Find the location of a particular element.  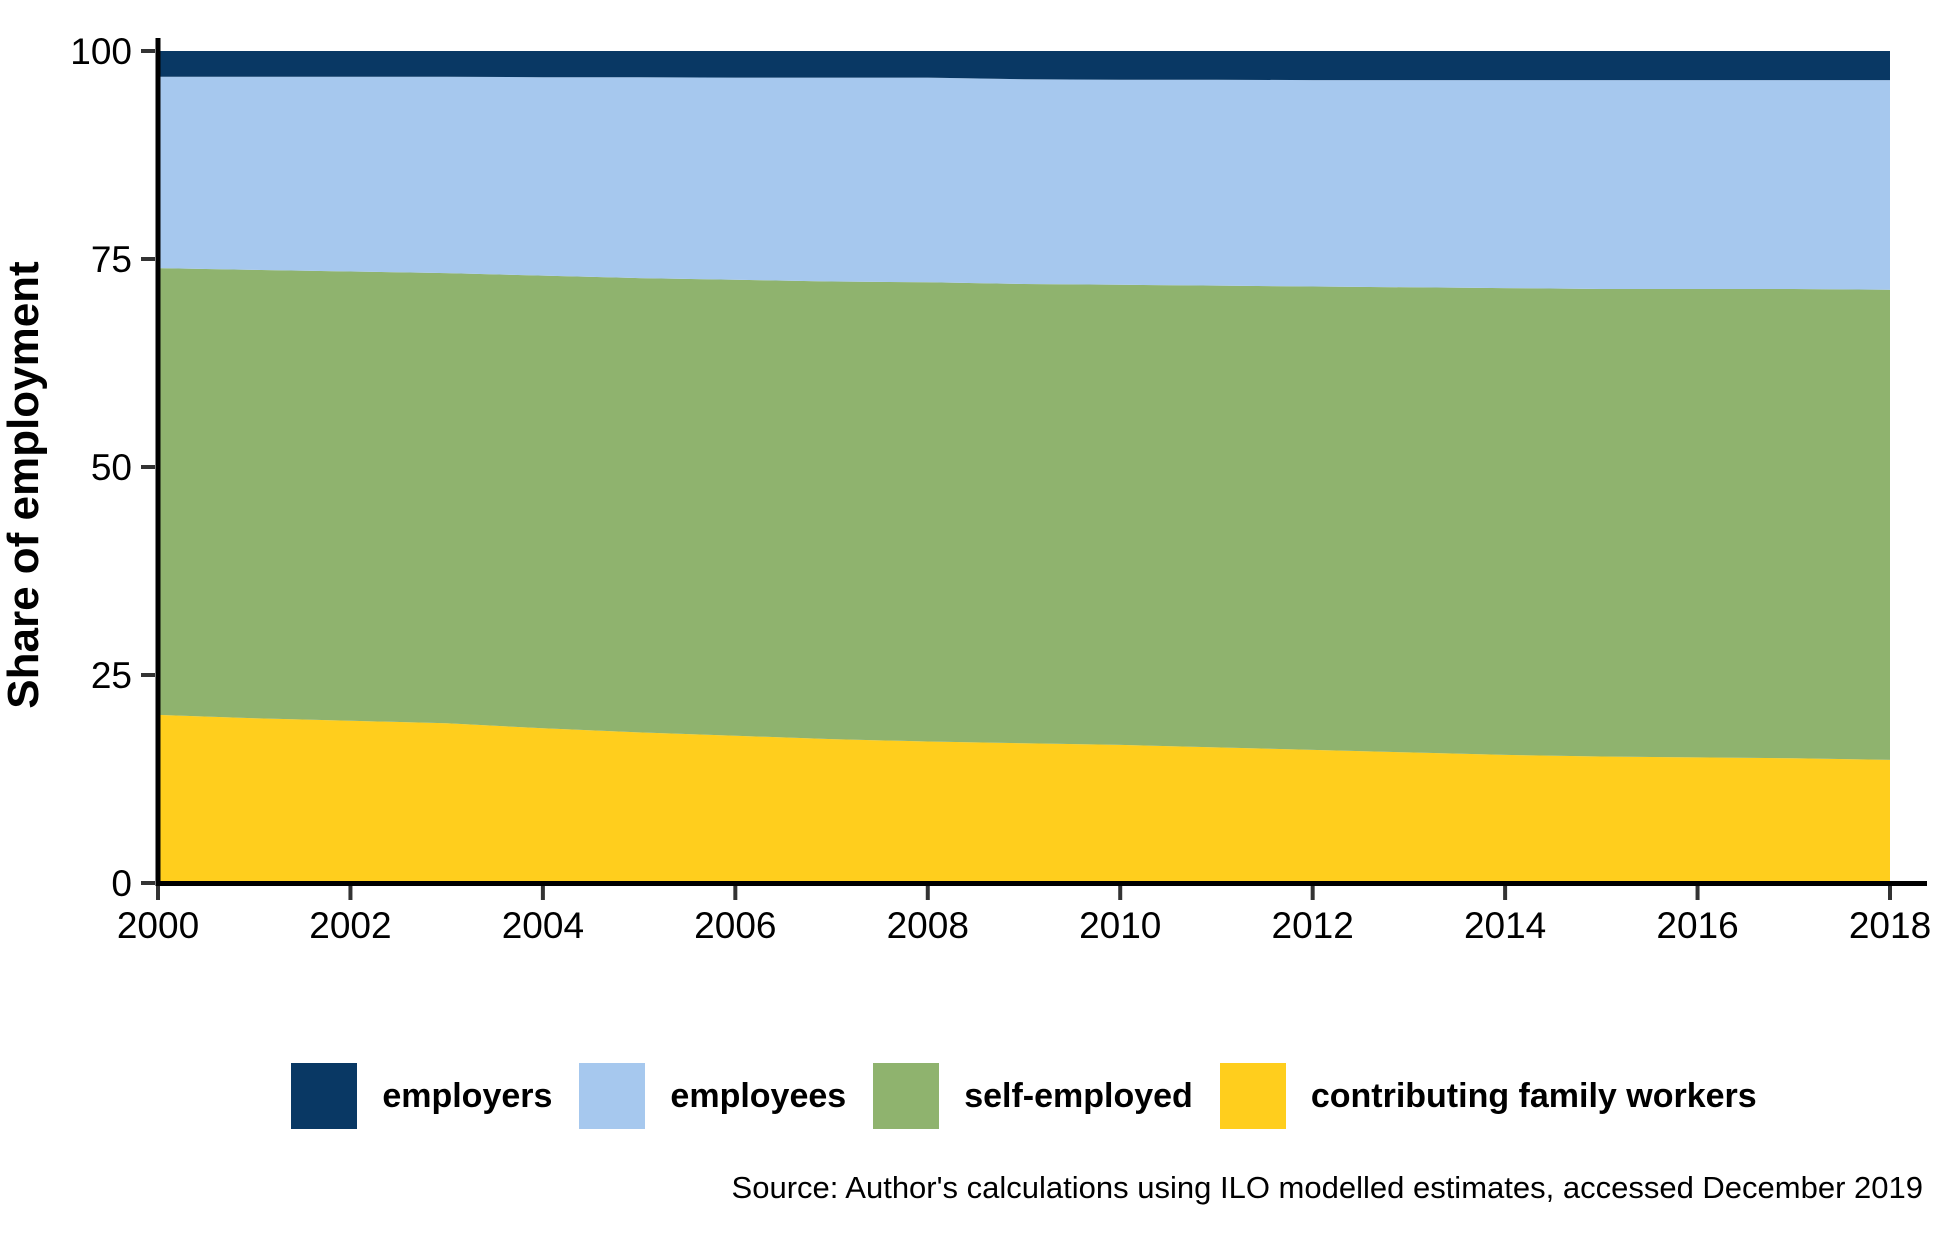

legend-label-self-employed: self-employed is located at coordinates (1078, 1095).